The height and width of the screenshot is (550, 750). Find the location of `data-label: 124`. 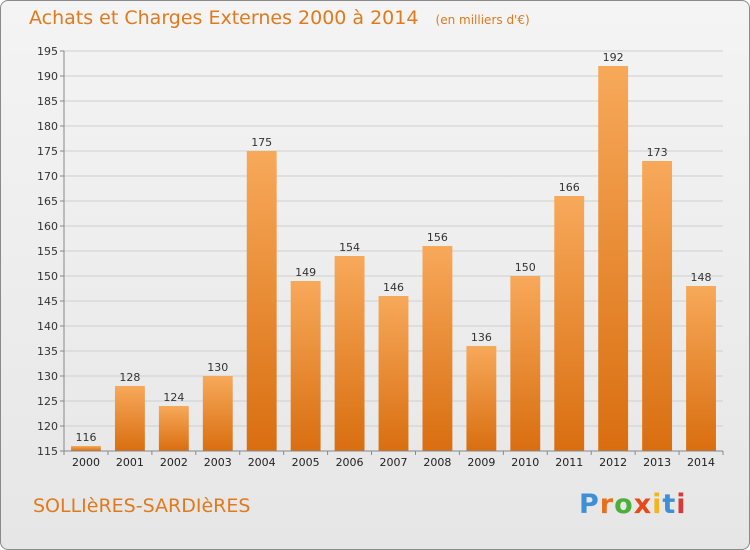

data-label: 124 is located at coordinates (173, 397).